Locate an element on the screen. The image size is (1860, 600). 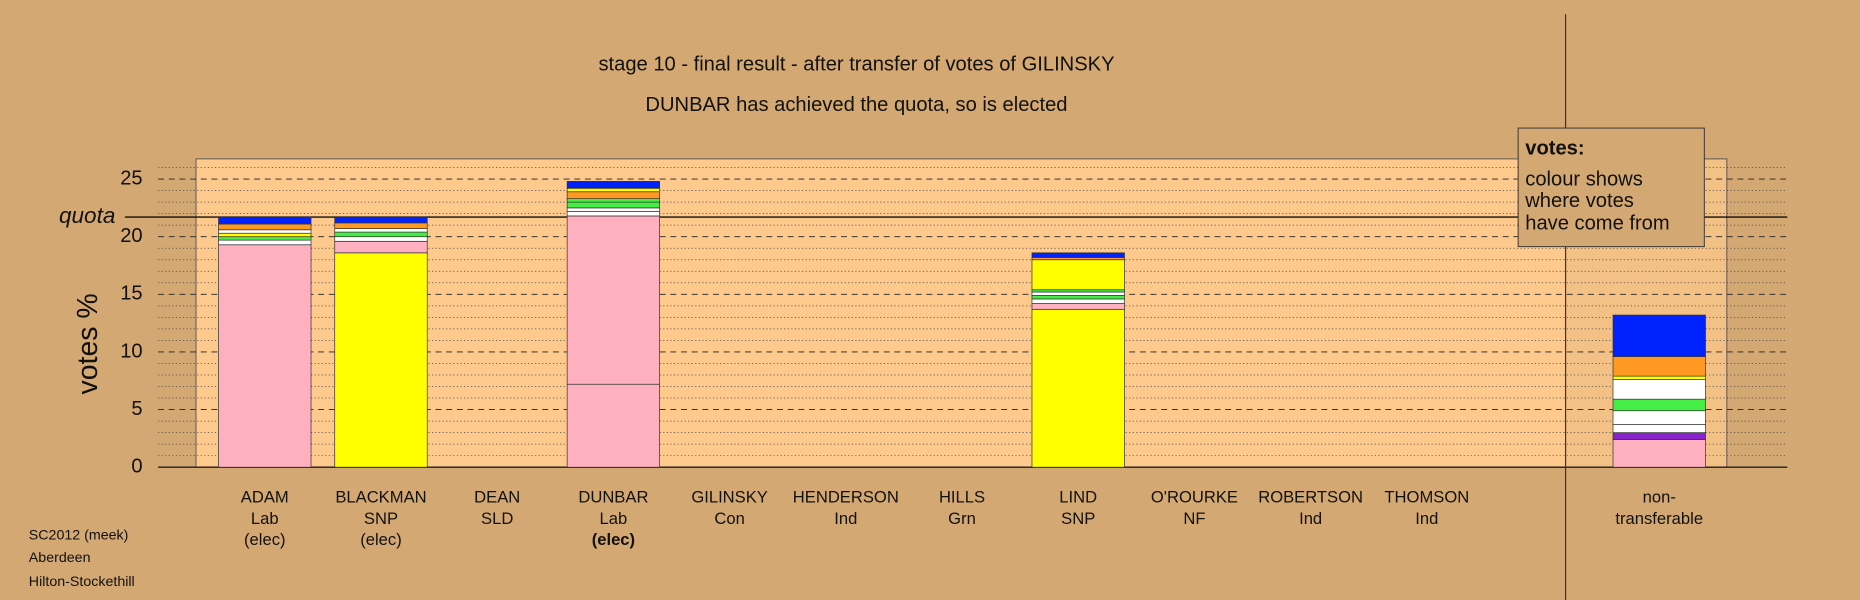
y-tick-label: 5 is located at coordinates (136, 409).